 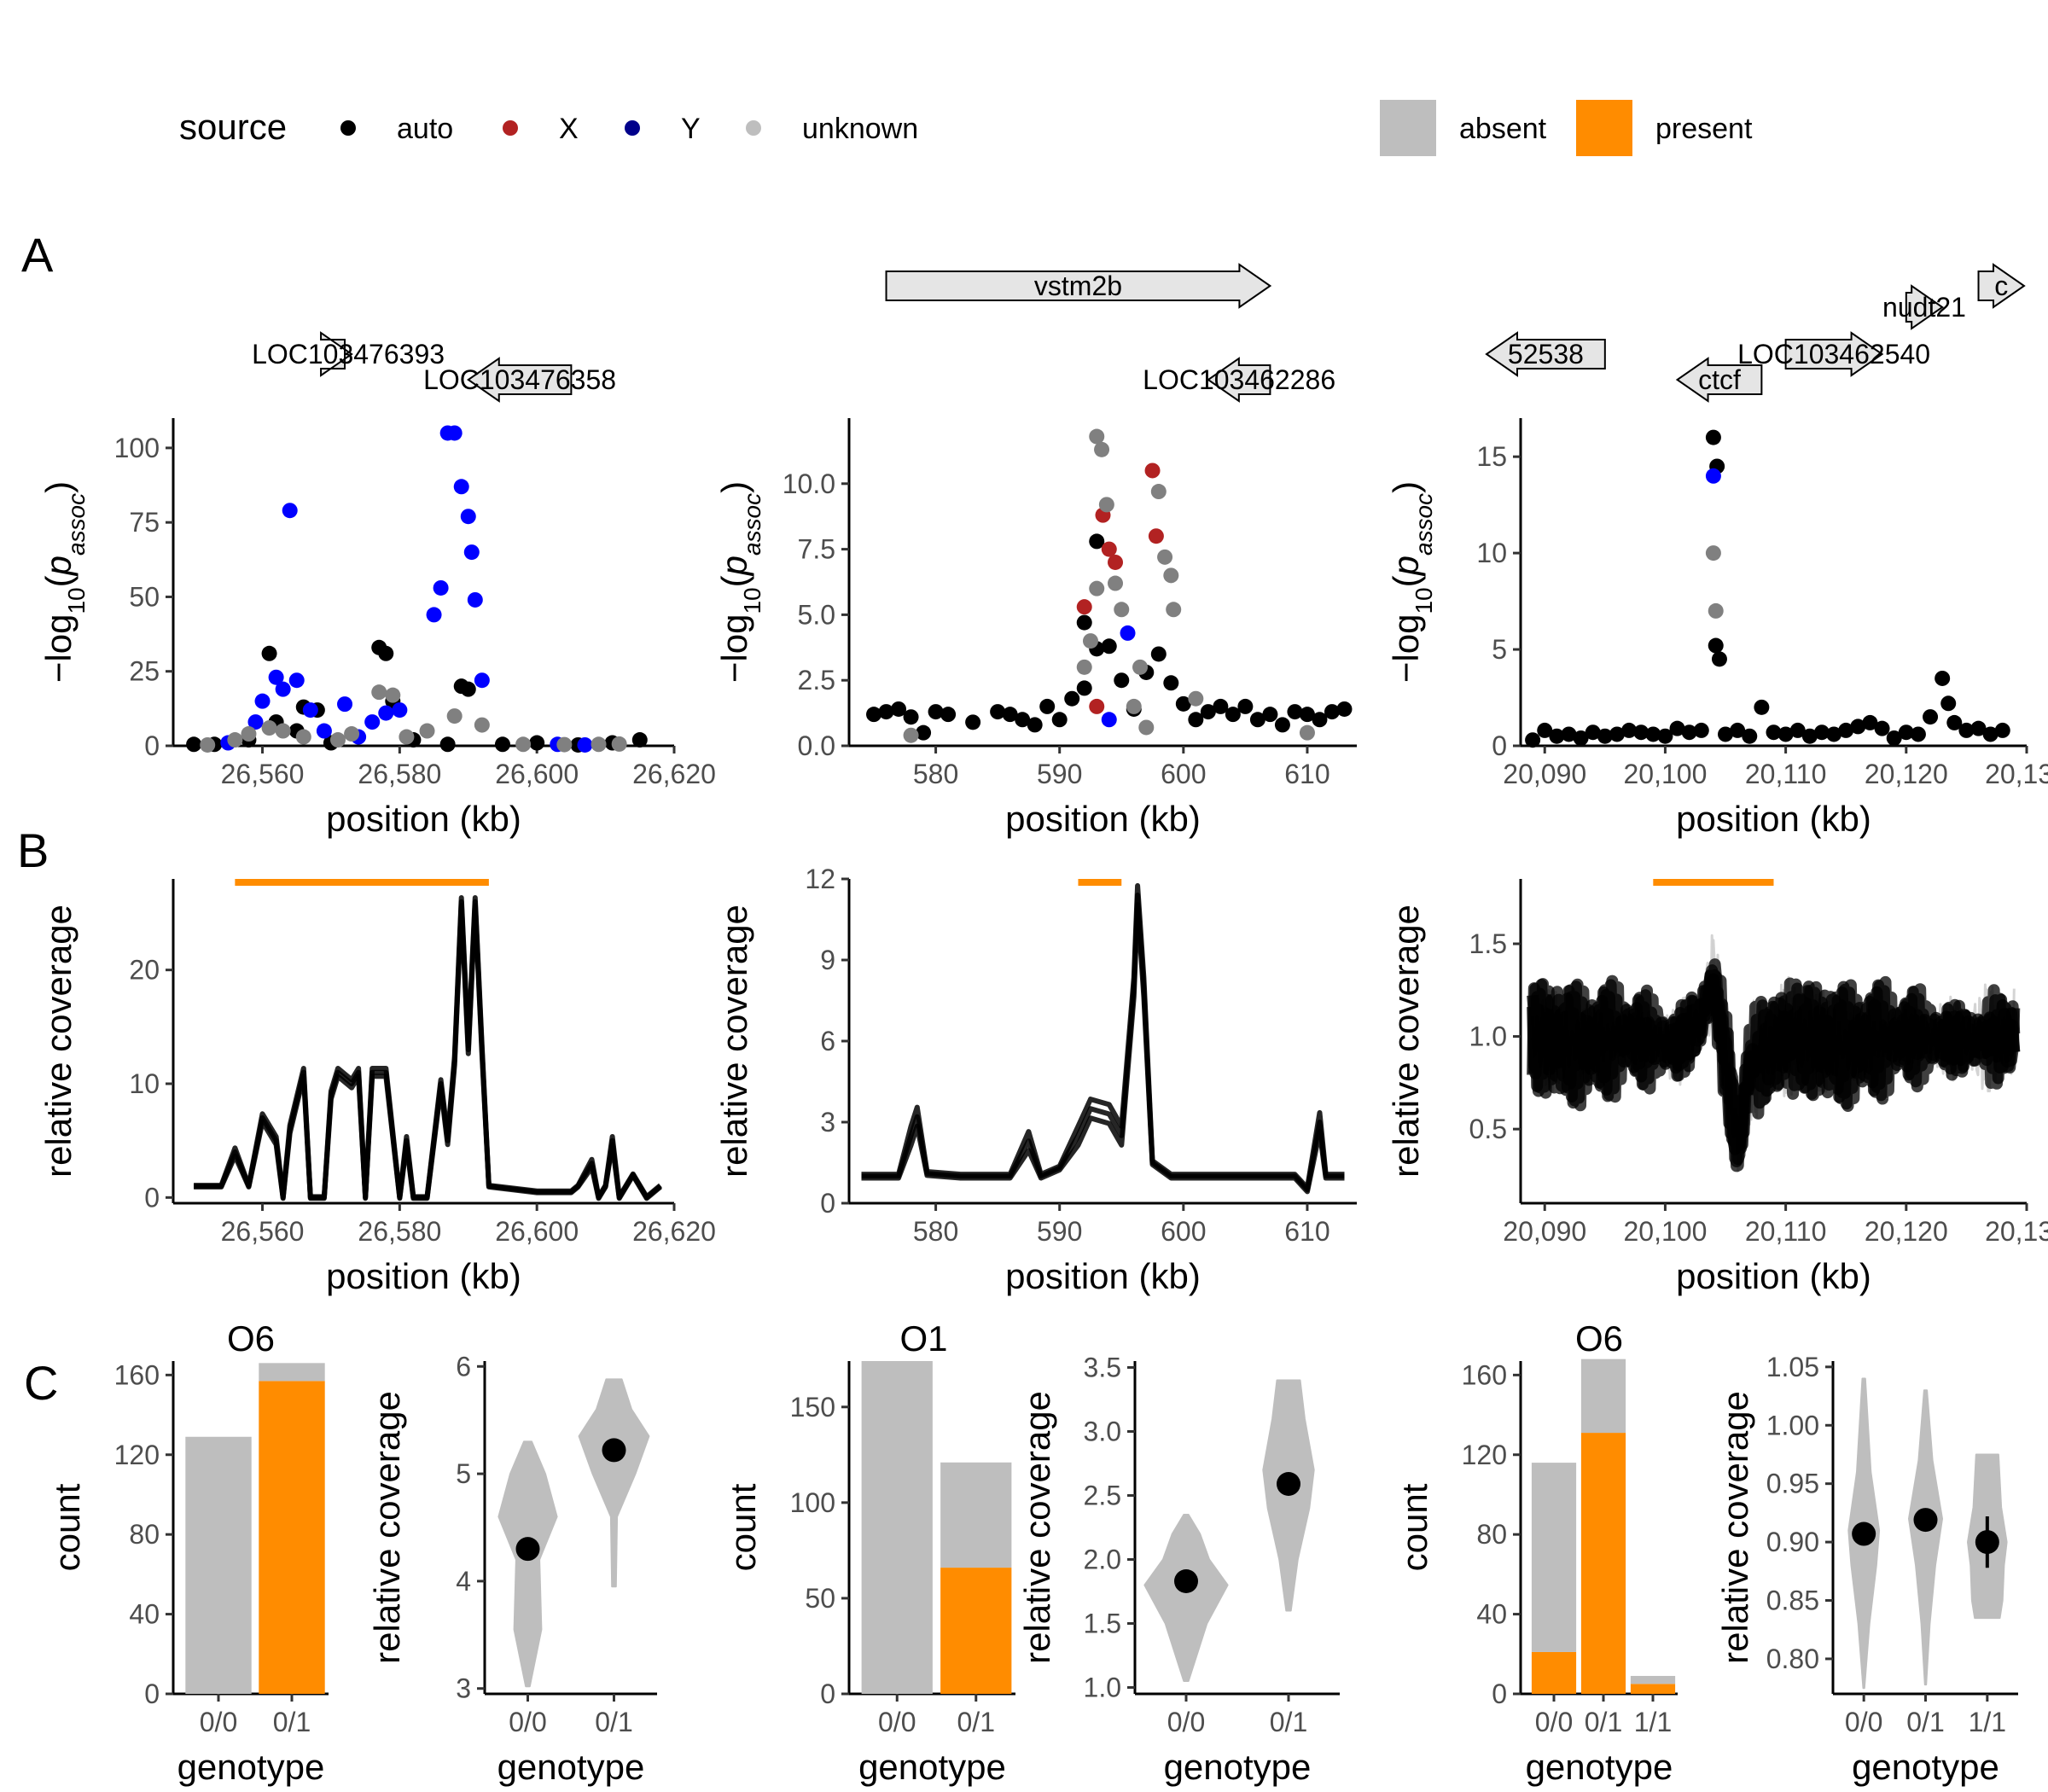 I want to click on B1-xtick-label-2: 26,600, so click(x=537, y=1231).